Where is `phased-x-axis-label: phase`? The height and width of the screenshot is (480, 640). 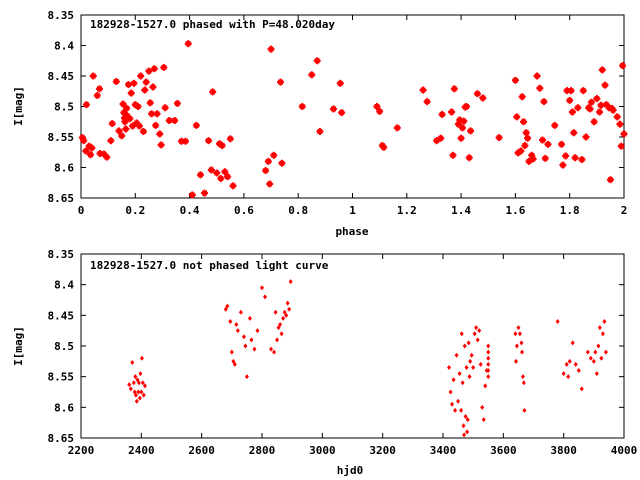
phased-x-axis-label: phase is located at coordinates (351, 231).